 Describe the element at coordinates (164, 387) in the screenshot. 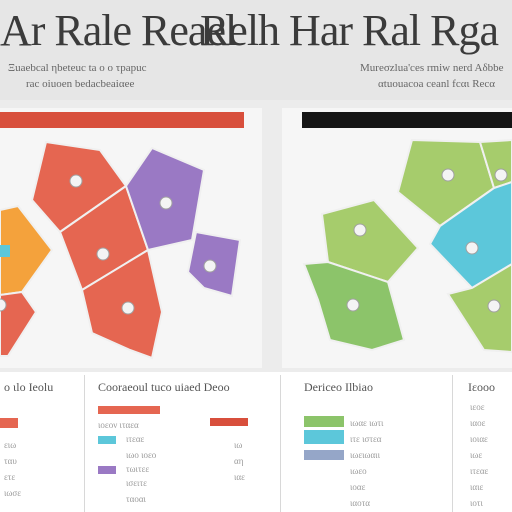

I see `legend-heading-2: Coοraeoul tuco uiaed Deoo` at that location.